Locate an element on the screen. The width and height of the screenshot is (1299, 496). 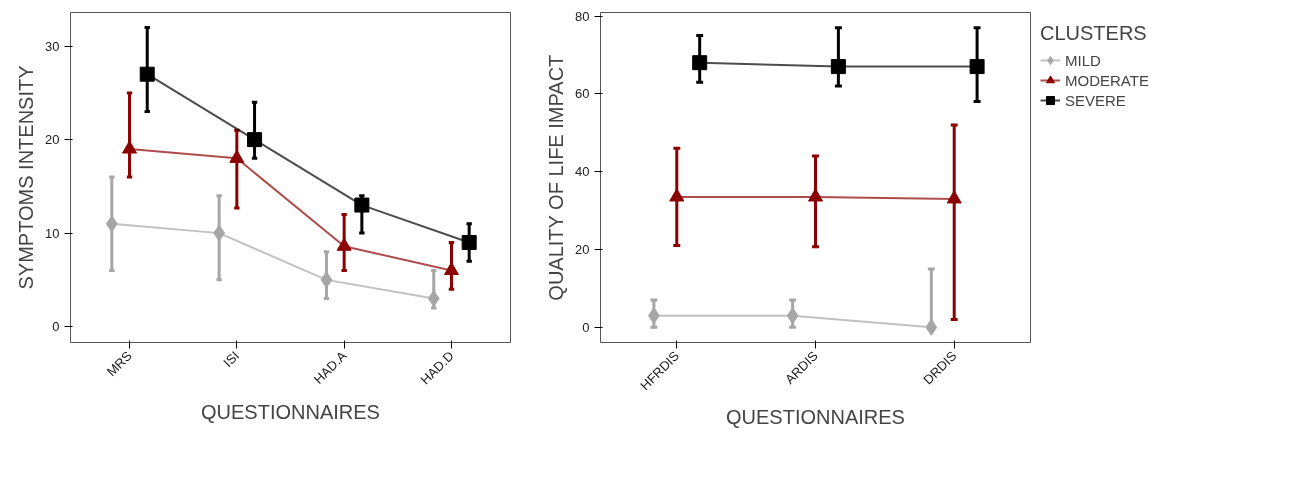
y-tick-label: 40 is located at coordinates (582, 172).